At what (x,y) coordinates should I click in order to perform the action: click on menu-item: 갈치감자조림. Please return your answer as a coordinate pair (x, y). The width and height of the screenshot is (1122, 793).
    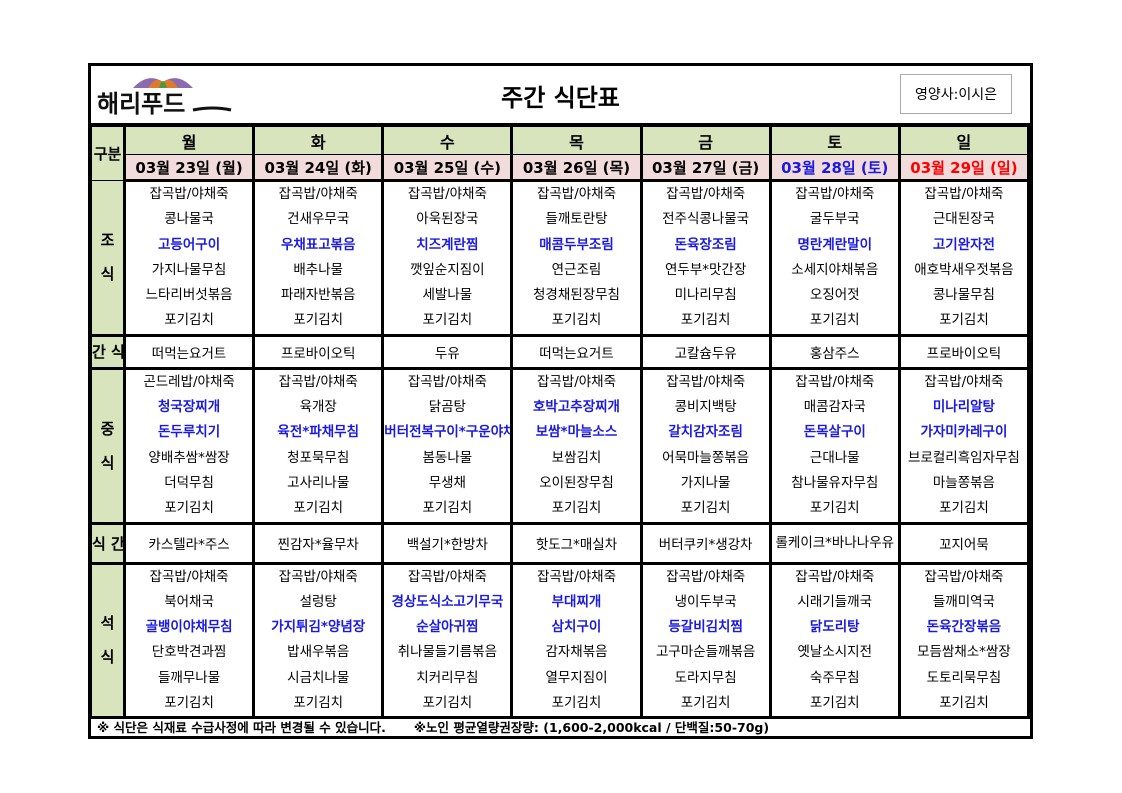
    Looking at the image, I should click on (705, 432).